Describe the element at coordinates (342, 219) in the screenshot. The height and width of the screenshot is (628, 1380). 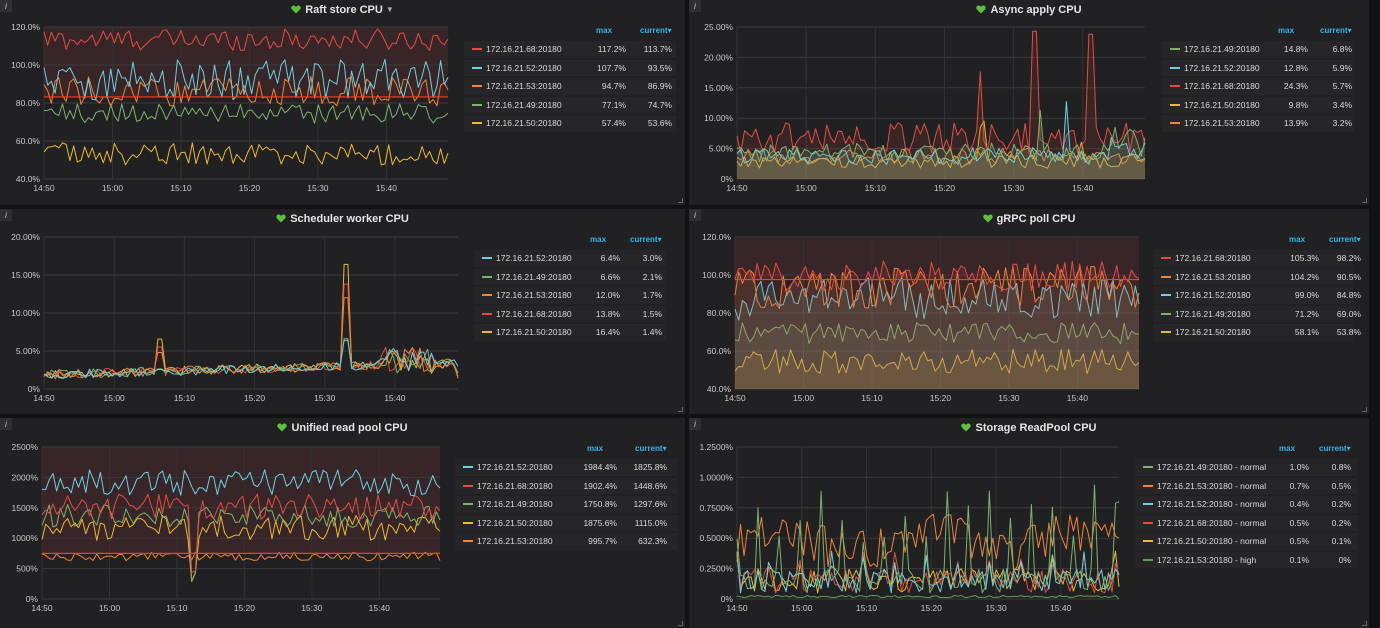
I see `panel-title: Scheduler worker CPU` at that location.